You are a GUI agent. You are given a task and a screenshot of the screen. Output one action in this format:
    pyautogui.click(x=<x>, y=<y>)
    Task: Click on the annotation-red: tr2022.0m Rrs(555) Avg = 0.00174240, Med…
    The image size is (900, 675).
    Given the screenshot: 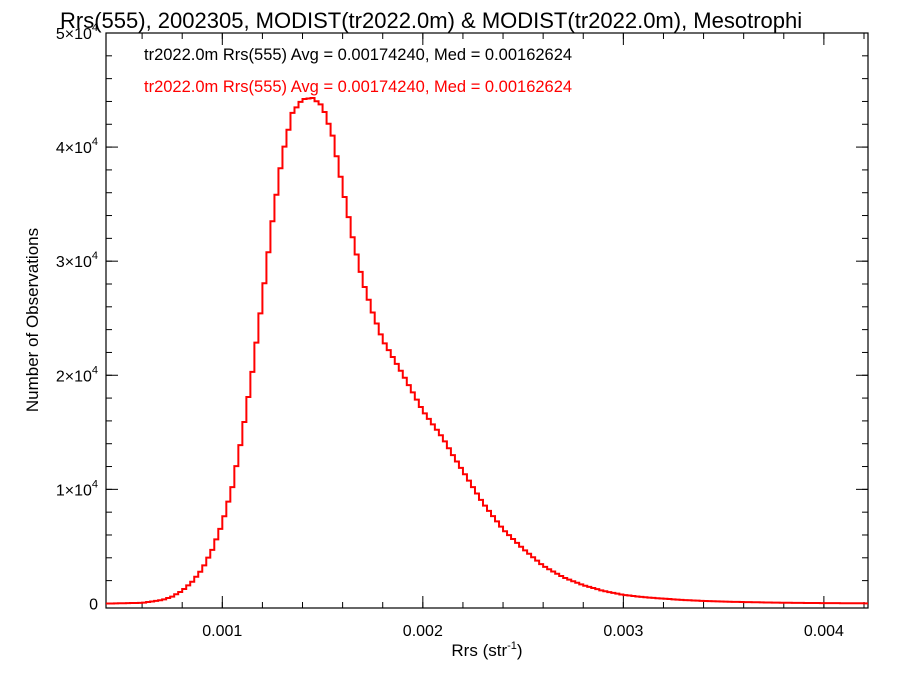 What is the action you would take?
    pyautogui.click(x=358, y=87)
    